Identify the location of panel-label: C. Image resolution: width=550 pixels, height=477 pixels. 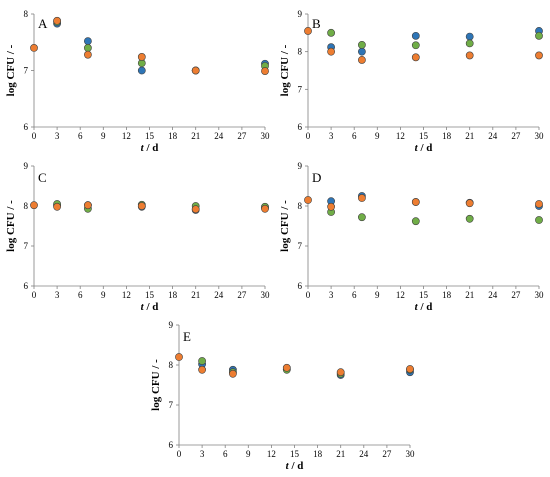
(42, 177).